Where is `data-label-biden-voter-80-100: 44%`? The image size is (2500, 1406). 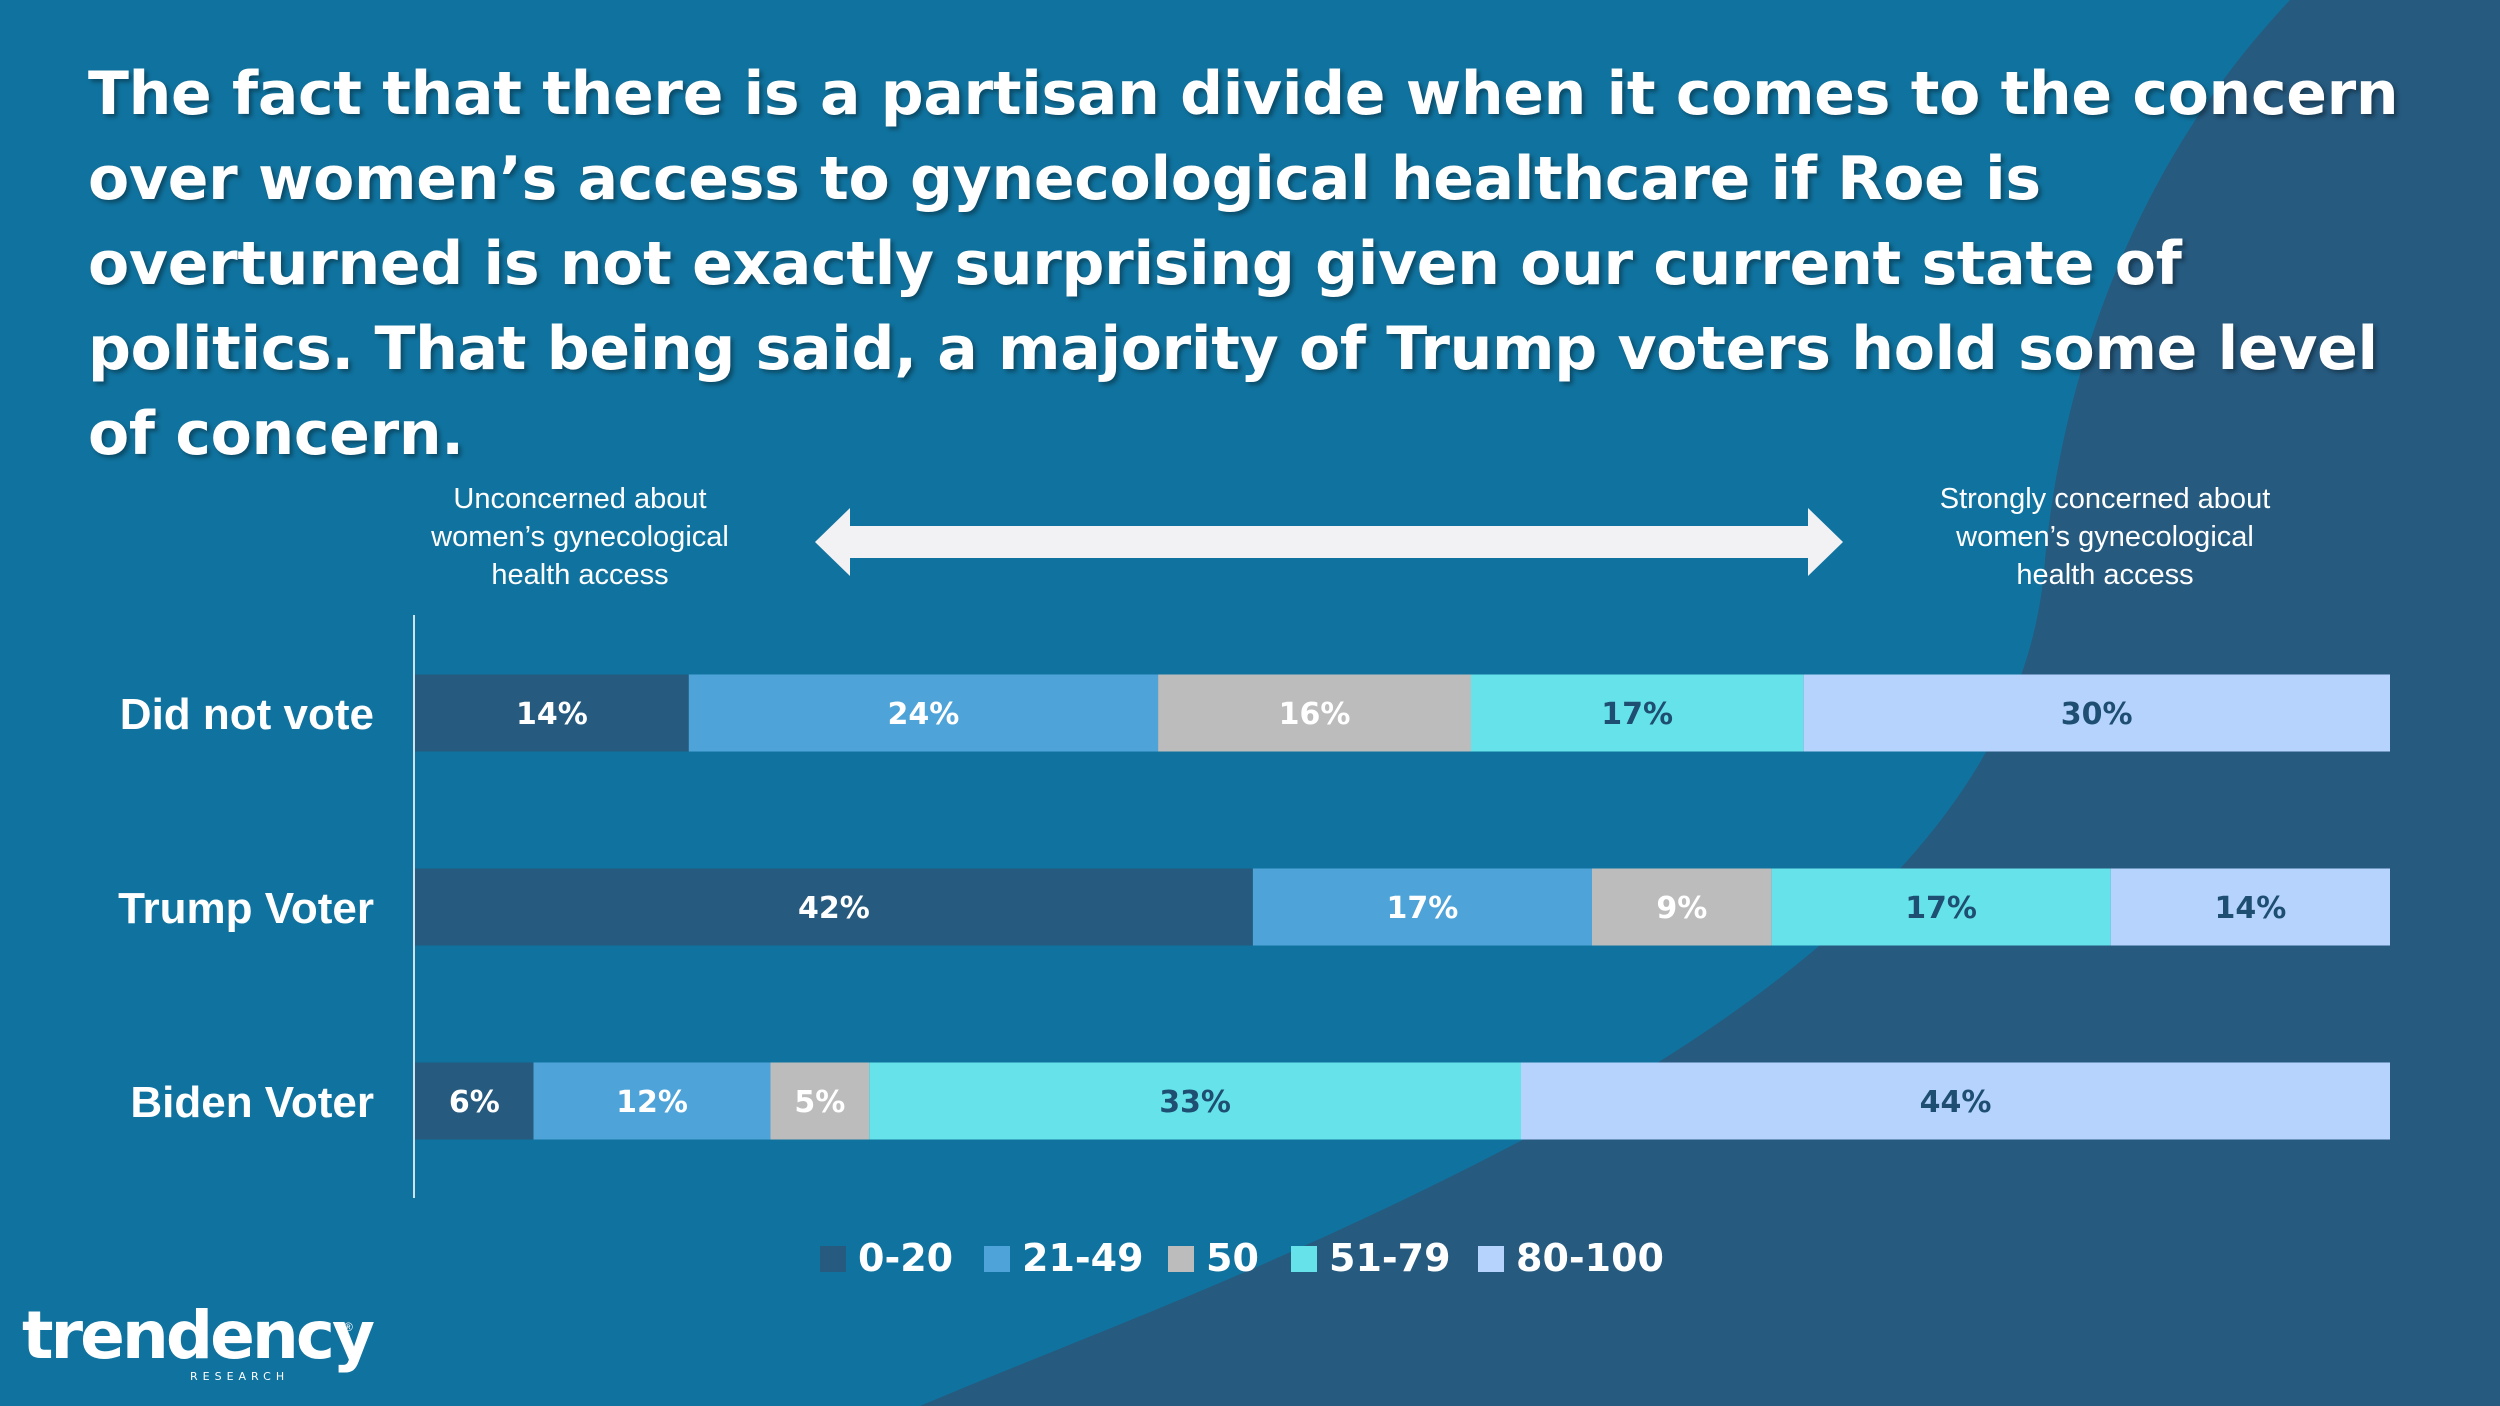
data-label-biden-voter-80-100: 44% is located at coordinates (1956, 1102).